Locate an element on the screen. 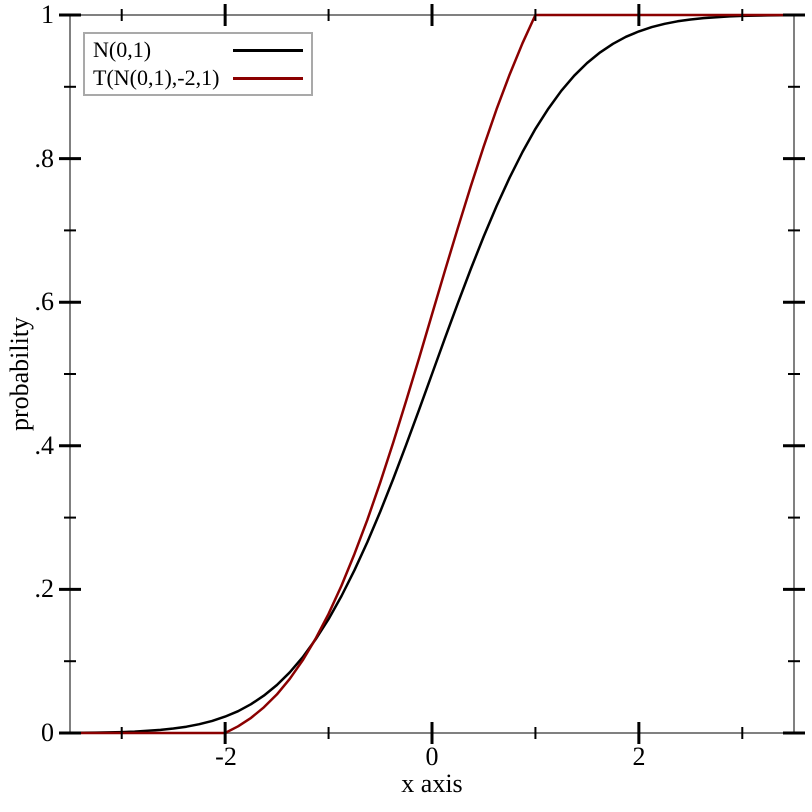  legend-line-sample-normal is located at coordinates (268, 50).